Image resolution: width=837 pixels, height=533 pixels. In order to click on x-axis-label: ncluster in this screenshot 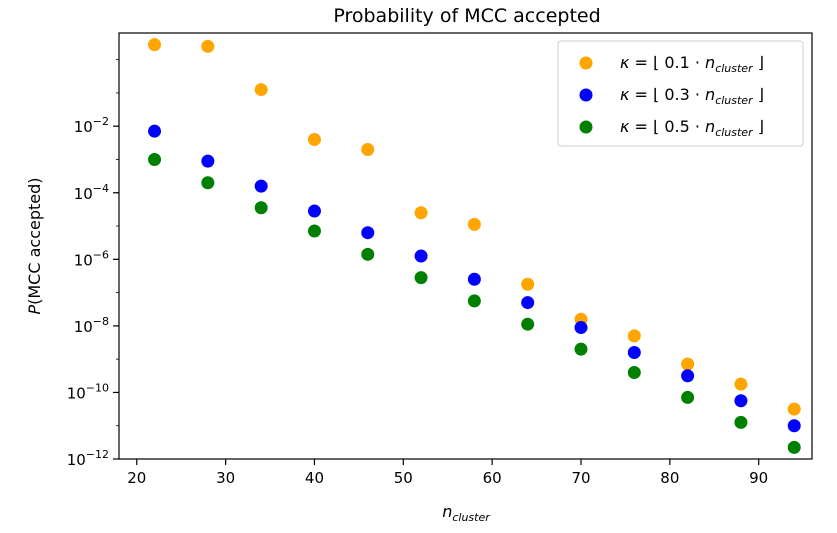, I will do `click(466, 513)`.